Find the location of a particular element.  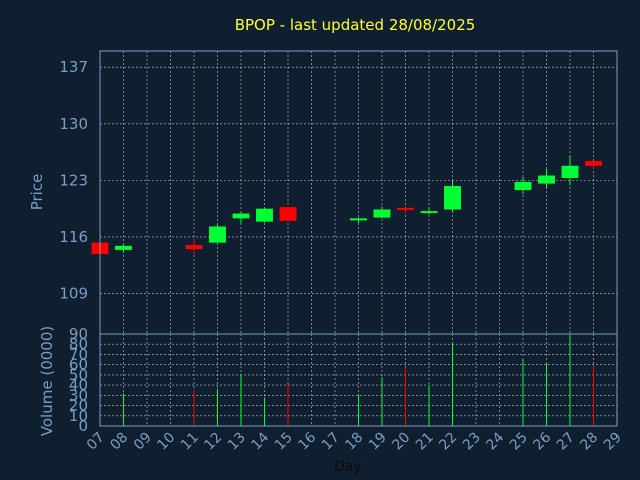

price-axis-label: Price is located at coordinates (37, 192).